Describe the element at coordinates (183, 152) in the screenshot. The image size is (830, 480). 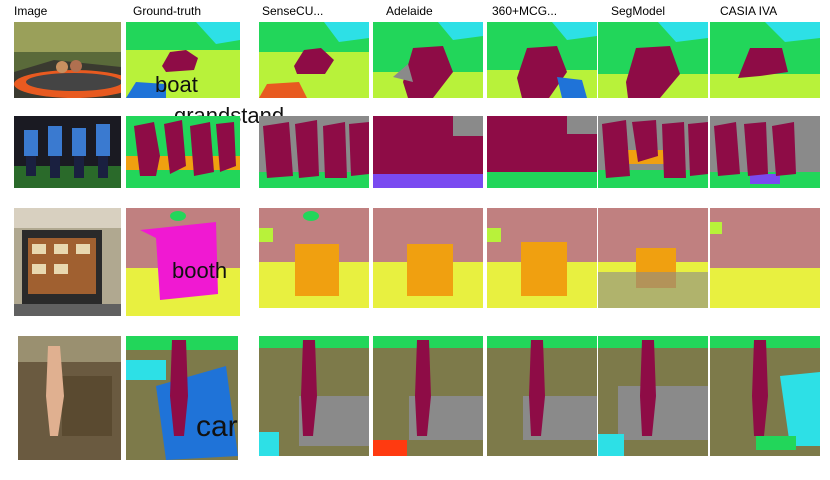
I see `row2-ground-truth` at that location.